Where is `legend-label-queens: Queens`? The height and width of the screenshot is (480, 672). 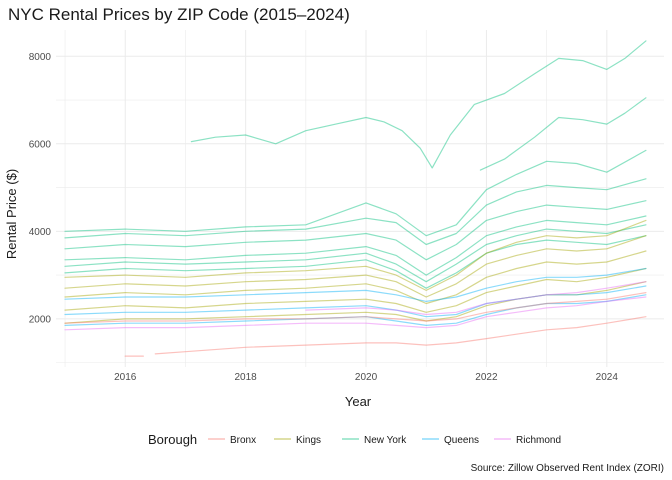 legend-label-queens: Queens is located at coordinates (461, 440).